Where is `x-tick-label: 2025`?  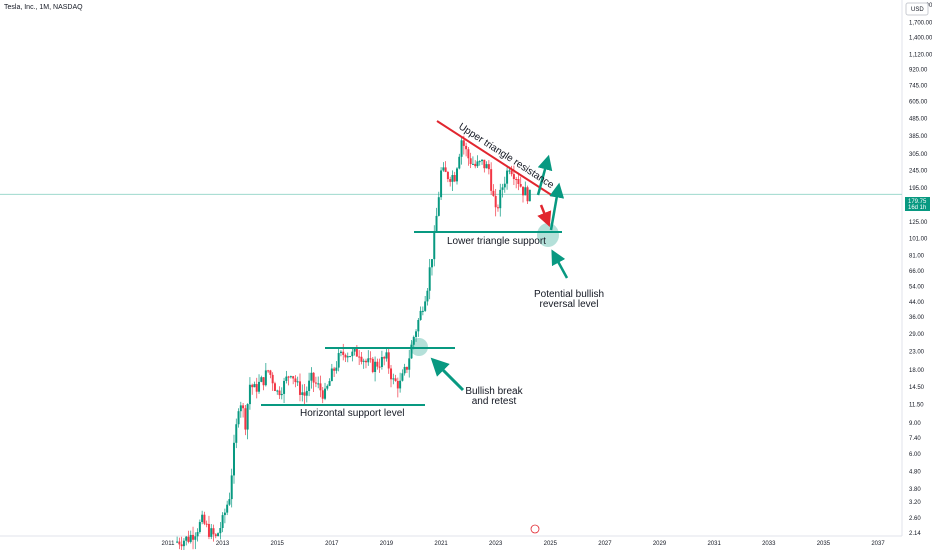 x-tick-label: 2025 is located at coordinates (551, 544).